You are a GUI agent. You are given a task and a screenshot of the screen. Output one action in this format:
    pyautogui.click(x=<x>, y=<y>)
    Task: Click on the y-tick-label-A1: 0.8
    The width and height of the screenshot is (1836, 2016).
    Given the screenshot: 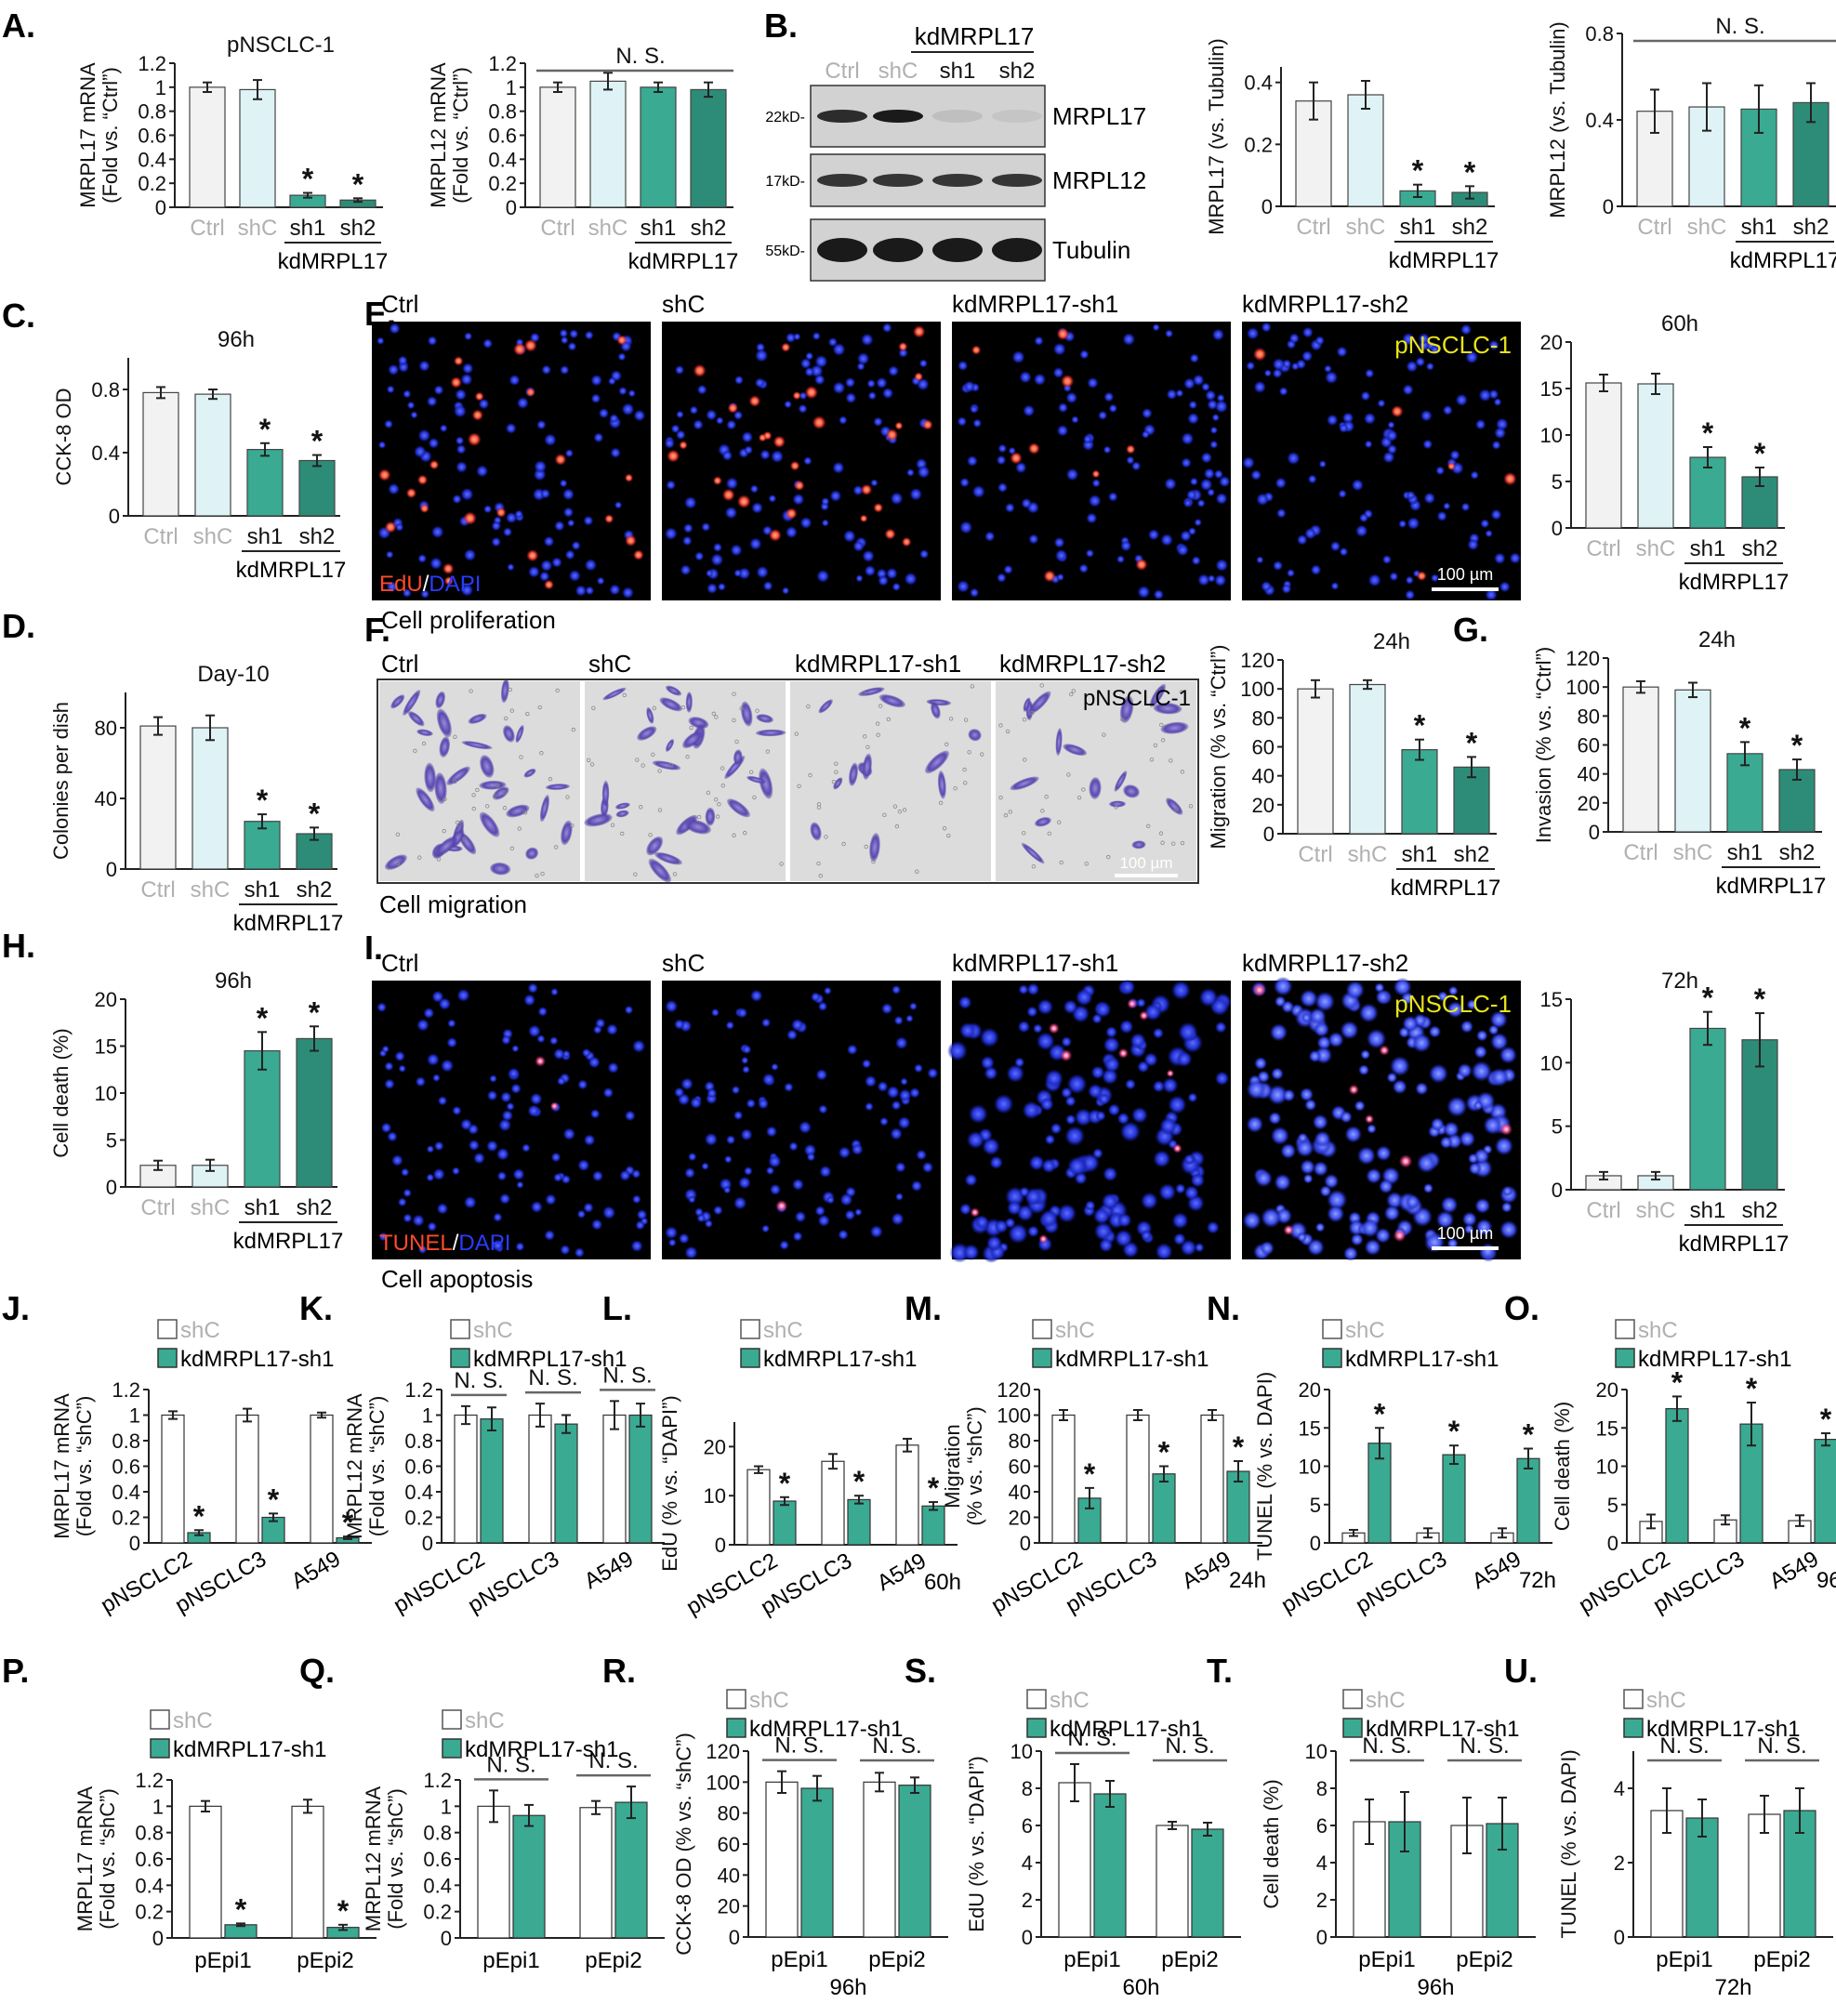 What is the action you would take?
    pyautogui.click(x=152, y=112)
    